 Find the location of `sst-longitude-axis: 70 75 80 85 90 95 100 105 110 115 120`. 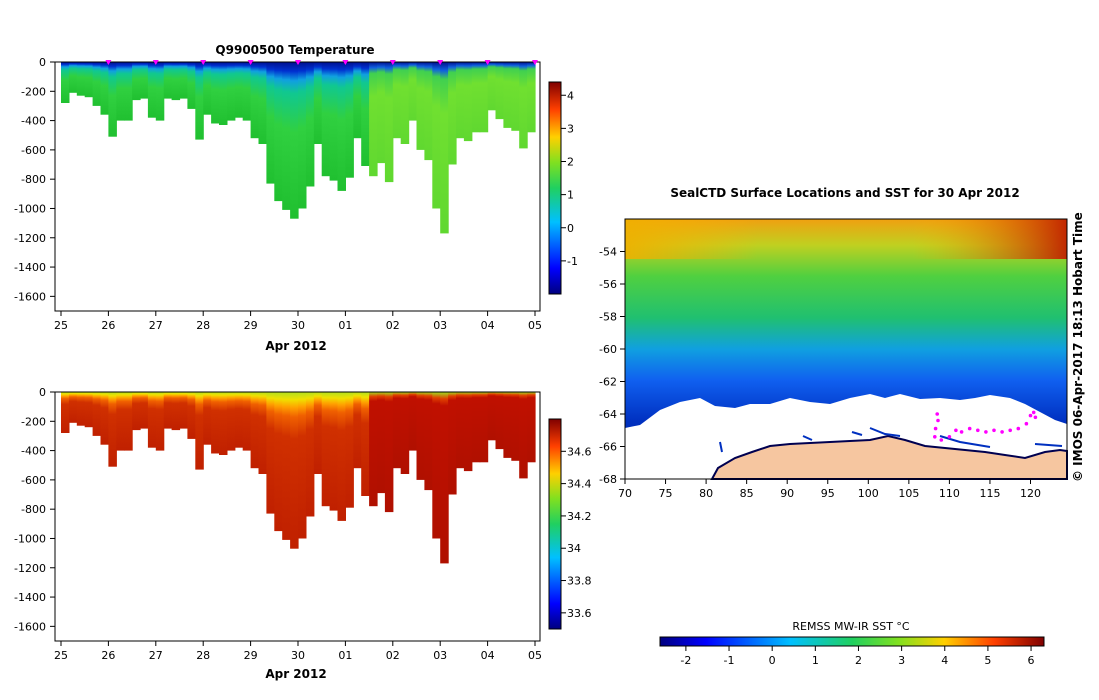

sst-longitude-axis: 70 75 80 85 90 95 100 105 110 115 120 is located at coordinates (829, 489).